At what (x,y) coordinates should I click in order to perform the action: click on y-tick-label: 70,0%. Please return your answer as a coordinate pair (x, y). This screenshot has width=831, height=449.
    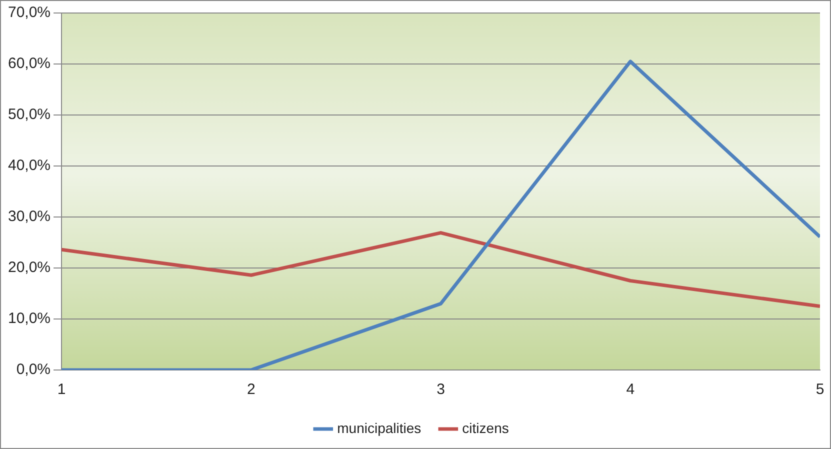
    Looking at the image, I should click on (29, 13).